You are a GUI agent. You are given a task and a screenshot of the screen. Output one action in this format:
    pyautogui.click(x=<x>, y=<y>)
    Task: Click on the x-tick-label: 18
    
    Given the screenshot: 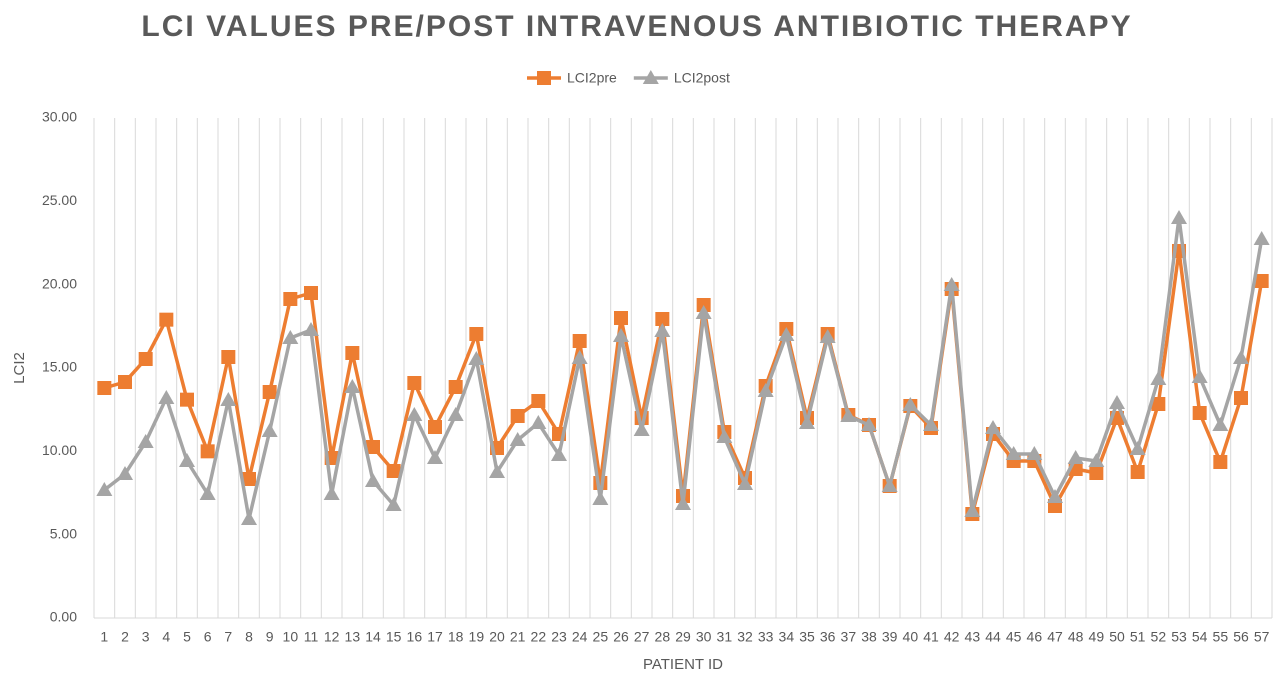 What is the action you would take?
    pyautogui.click(x=456, y=637)
    